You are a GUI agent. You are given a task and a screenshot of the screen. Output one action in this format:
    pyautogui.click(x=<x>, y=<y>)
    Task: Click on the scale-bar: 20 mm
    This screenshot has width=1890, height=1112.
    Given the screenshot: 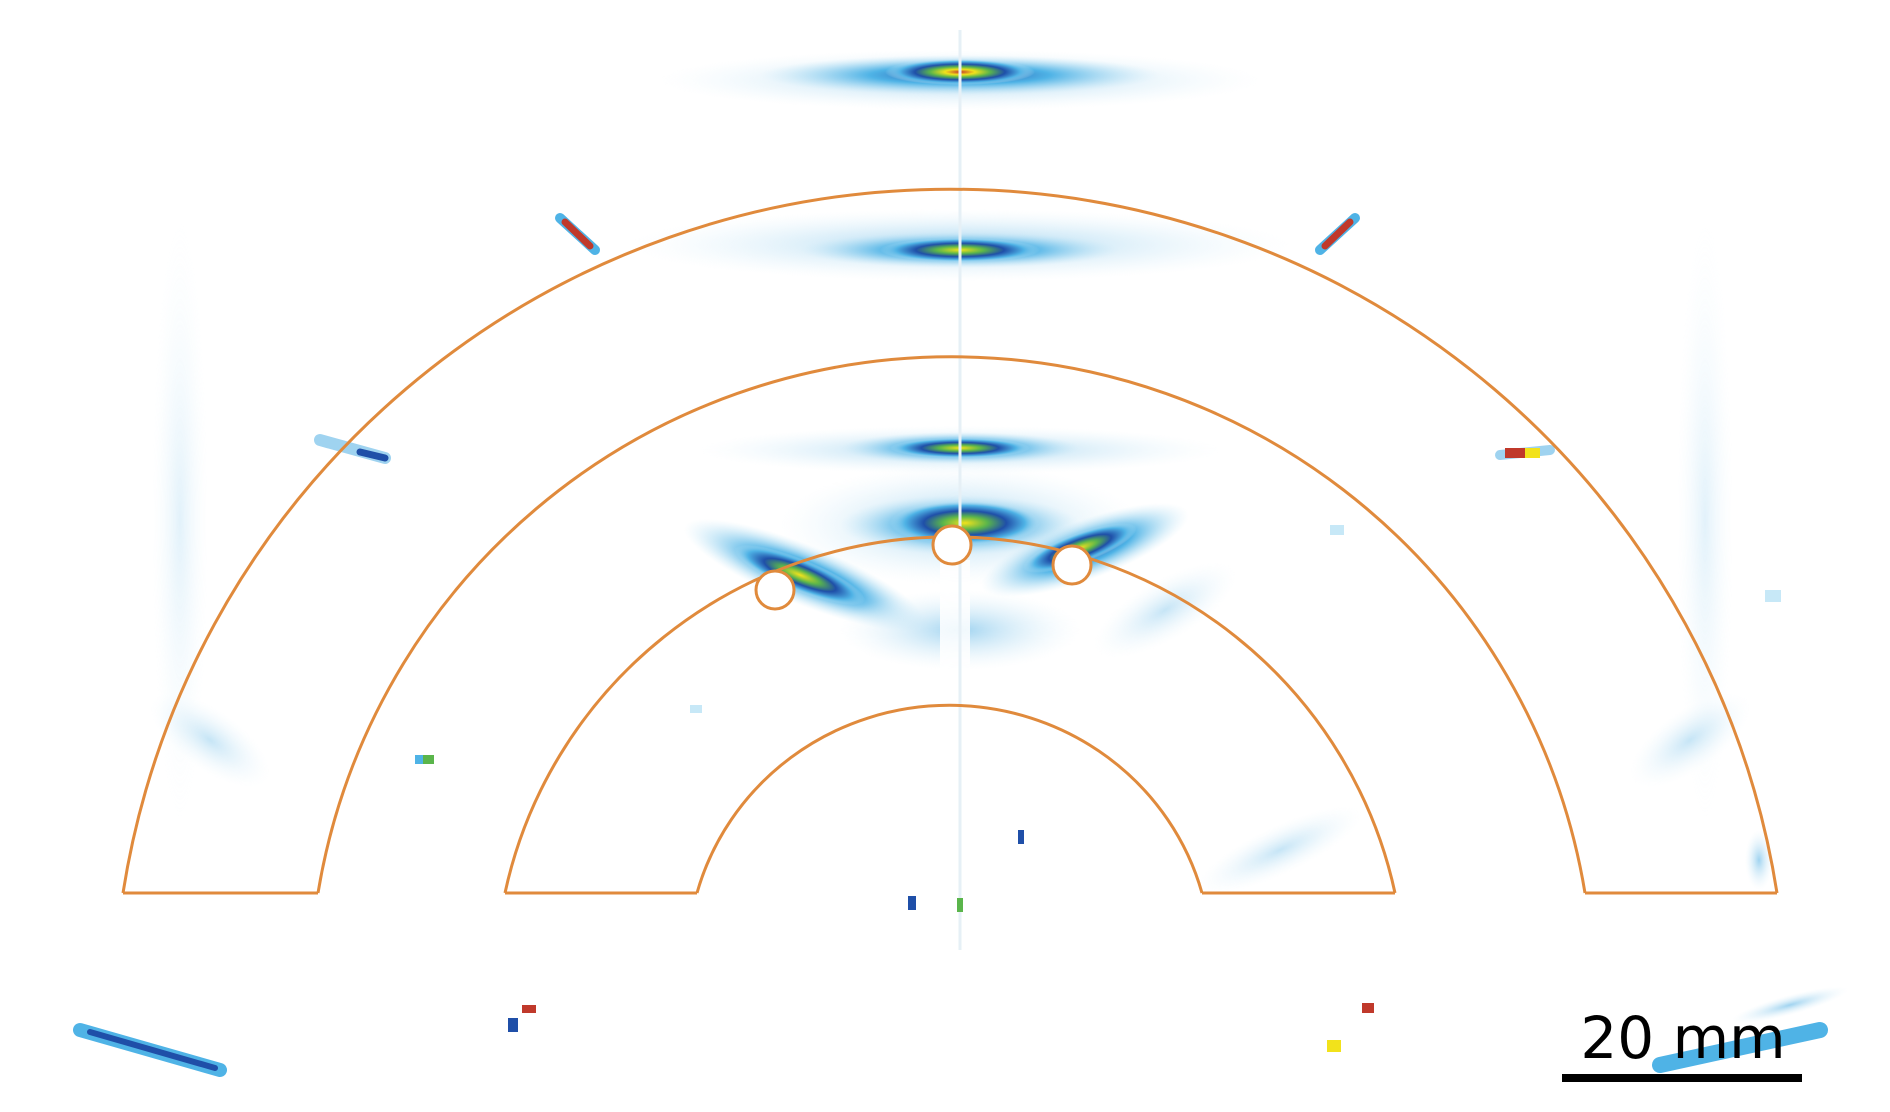 What is the action you would take?
    pyautogui.click(x=1682, y=1043)
    